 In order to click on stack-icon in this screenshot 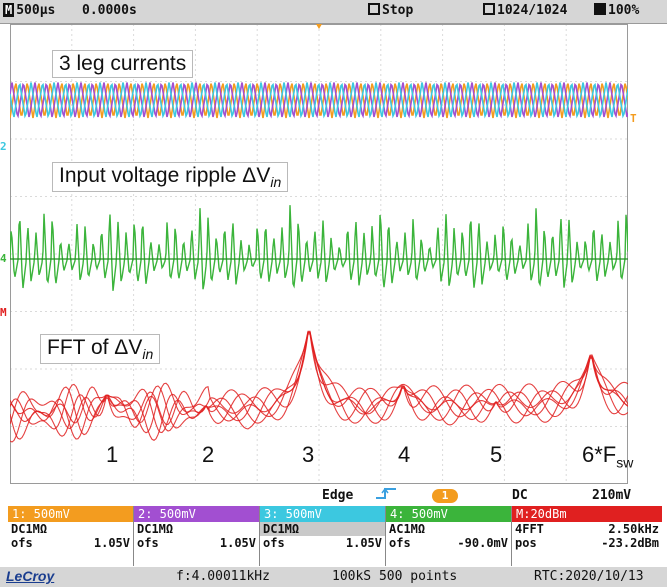, I will do `click(489, 9)`.